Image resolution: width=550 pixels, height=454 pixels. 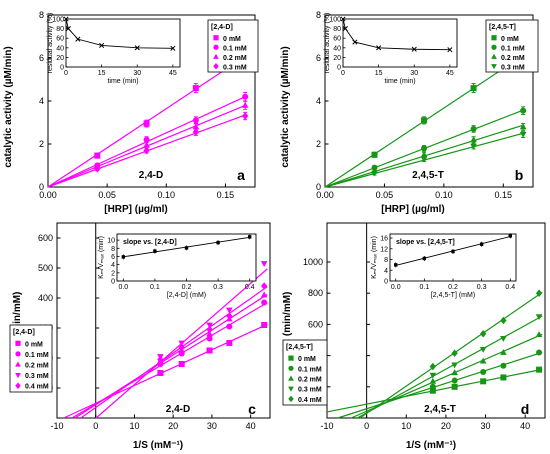 I want to click on inset-x-tick-label: 0.4, so click(x=250, y=287).